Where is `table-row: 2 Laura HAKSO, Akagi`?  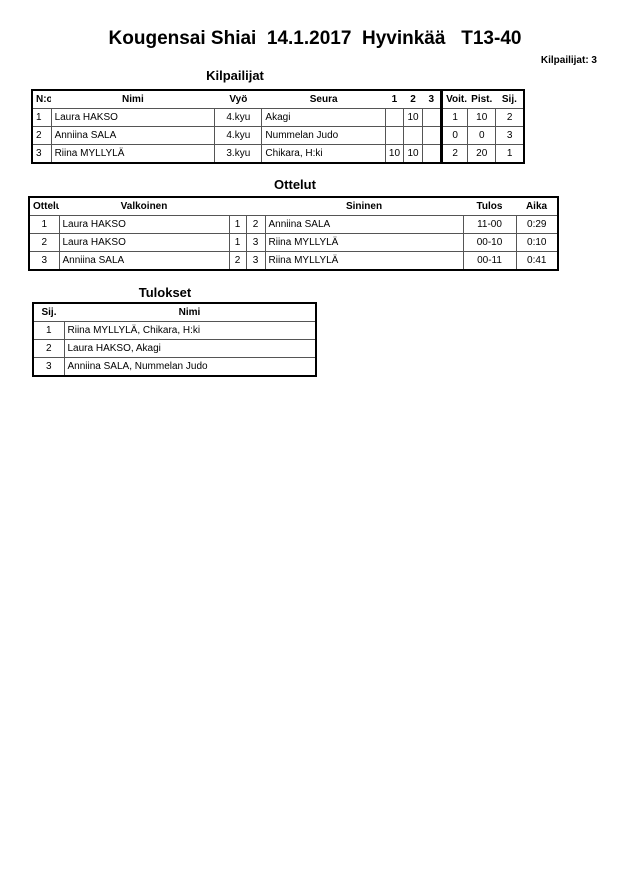 table-row: 2 Laura HAKSO, Akagi is located at coordinates (174, 348).